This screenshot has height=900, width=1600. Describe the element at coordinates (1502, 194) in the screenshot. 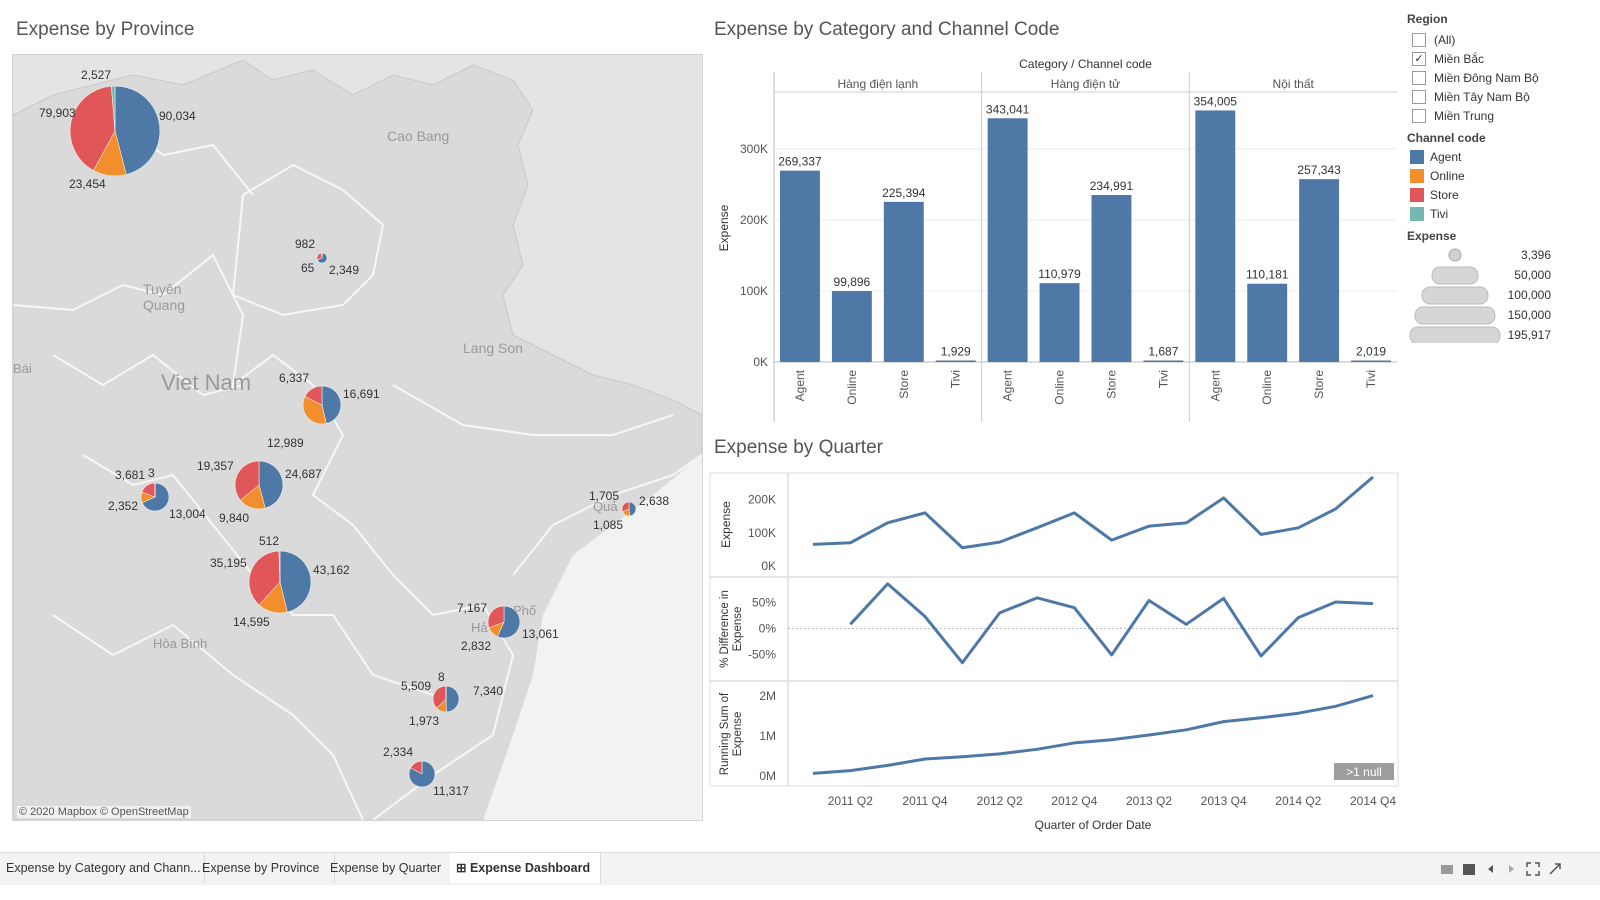

I see `channel-legend-item: Store` at that location.